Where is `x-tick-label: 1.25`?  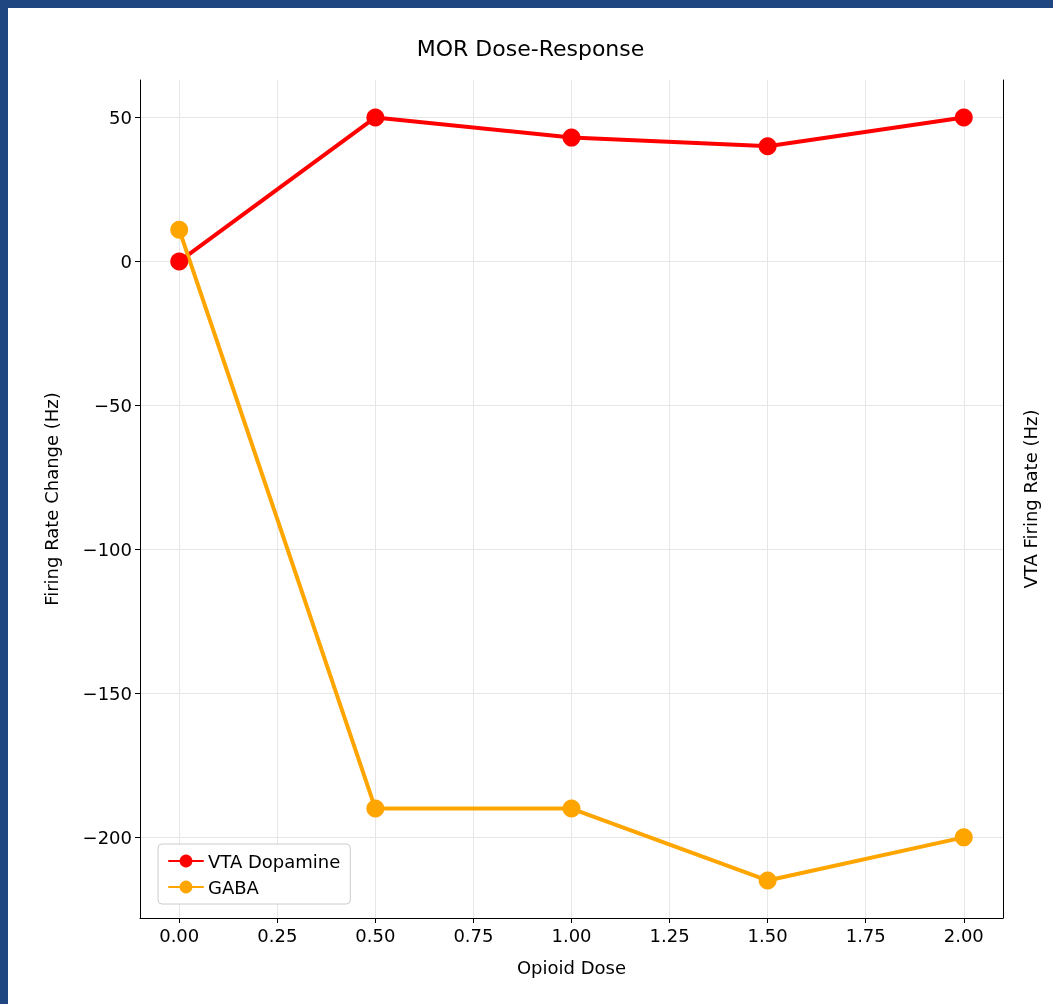
x-tick-label: 1.25 is located at coordinates (669, 935).